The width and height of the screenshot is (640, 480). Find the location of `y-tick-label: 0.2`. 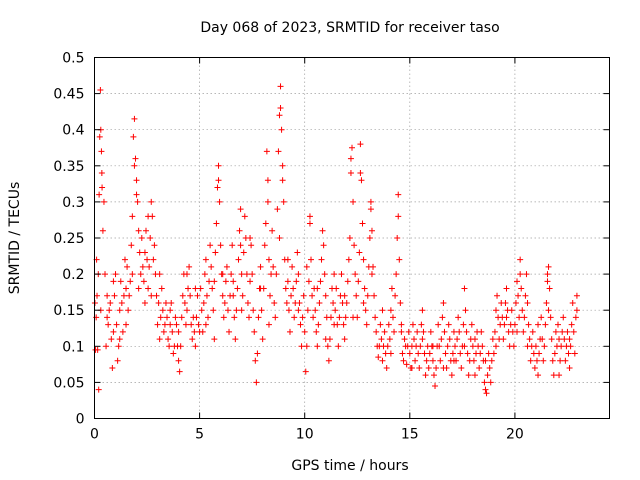

y-tick-label: 0.2 is located at coordinates (73, 275).